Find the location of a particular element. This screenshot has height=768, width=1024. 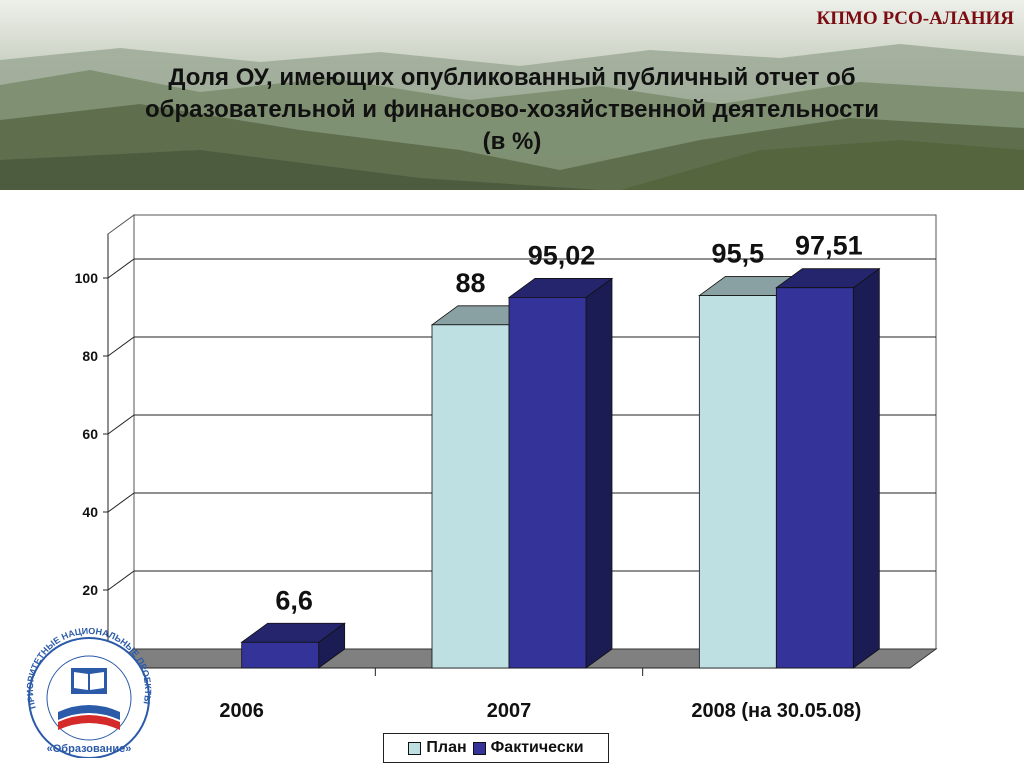

chart-legend: План Фактически is located at coordinates (496, 748).